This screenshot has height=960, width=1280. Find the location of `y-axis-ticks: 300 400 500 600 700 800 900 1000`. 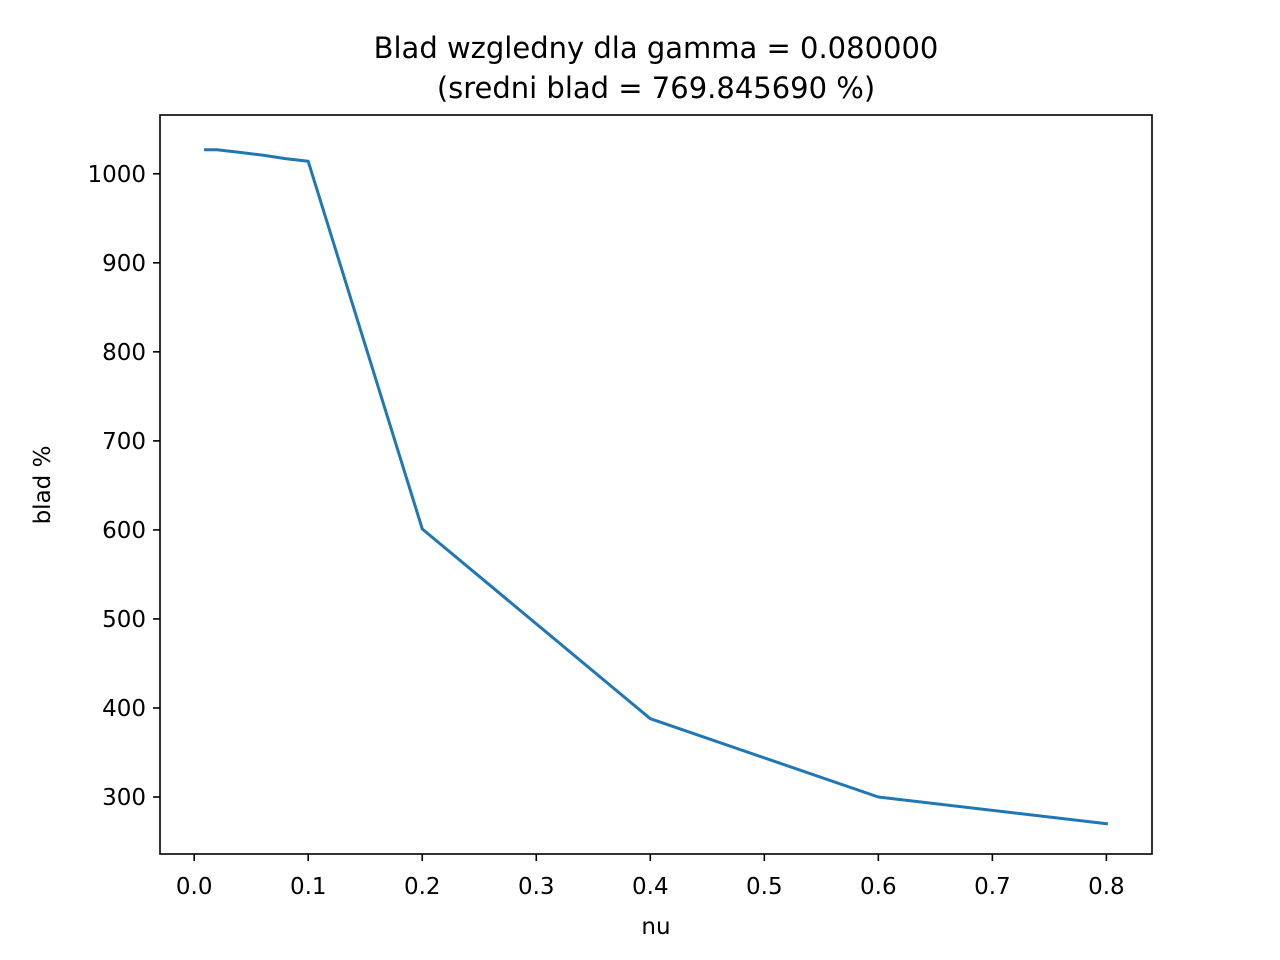

y-axis-ticks: 300 400 500 600 700 800 900 1000 is located at coordinates (123, 486).